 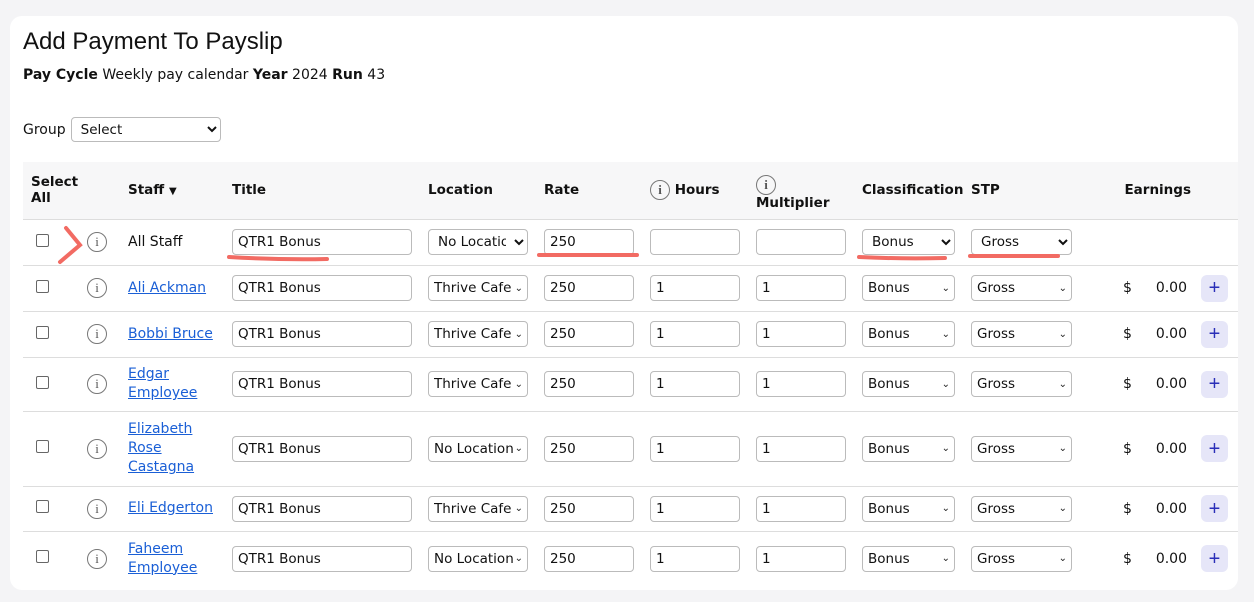 I want to click on currency-symbol: $, so click(x=1127, y=558).